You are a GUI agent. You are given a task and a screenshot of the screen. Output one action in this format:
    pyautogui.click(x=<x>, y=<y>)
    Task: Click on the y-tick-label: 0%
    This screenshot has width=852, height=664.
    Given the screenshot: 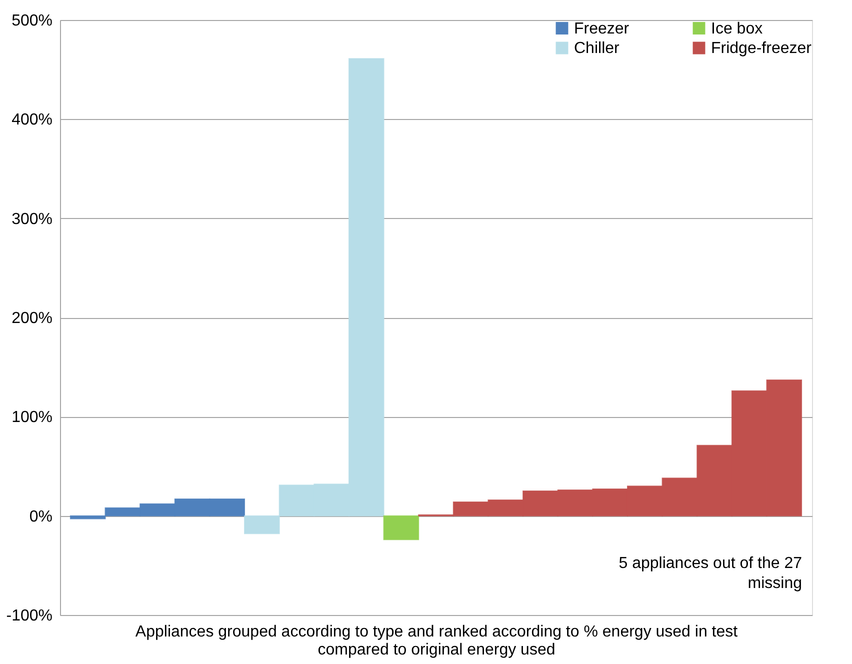 What is the action you would take?
    pyautogui.click(x=40, y=517)
    